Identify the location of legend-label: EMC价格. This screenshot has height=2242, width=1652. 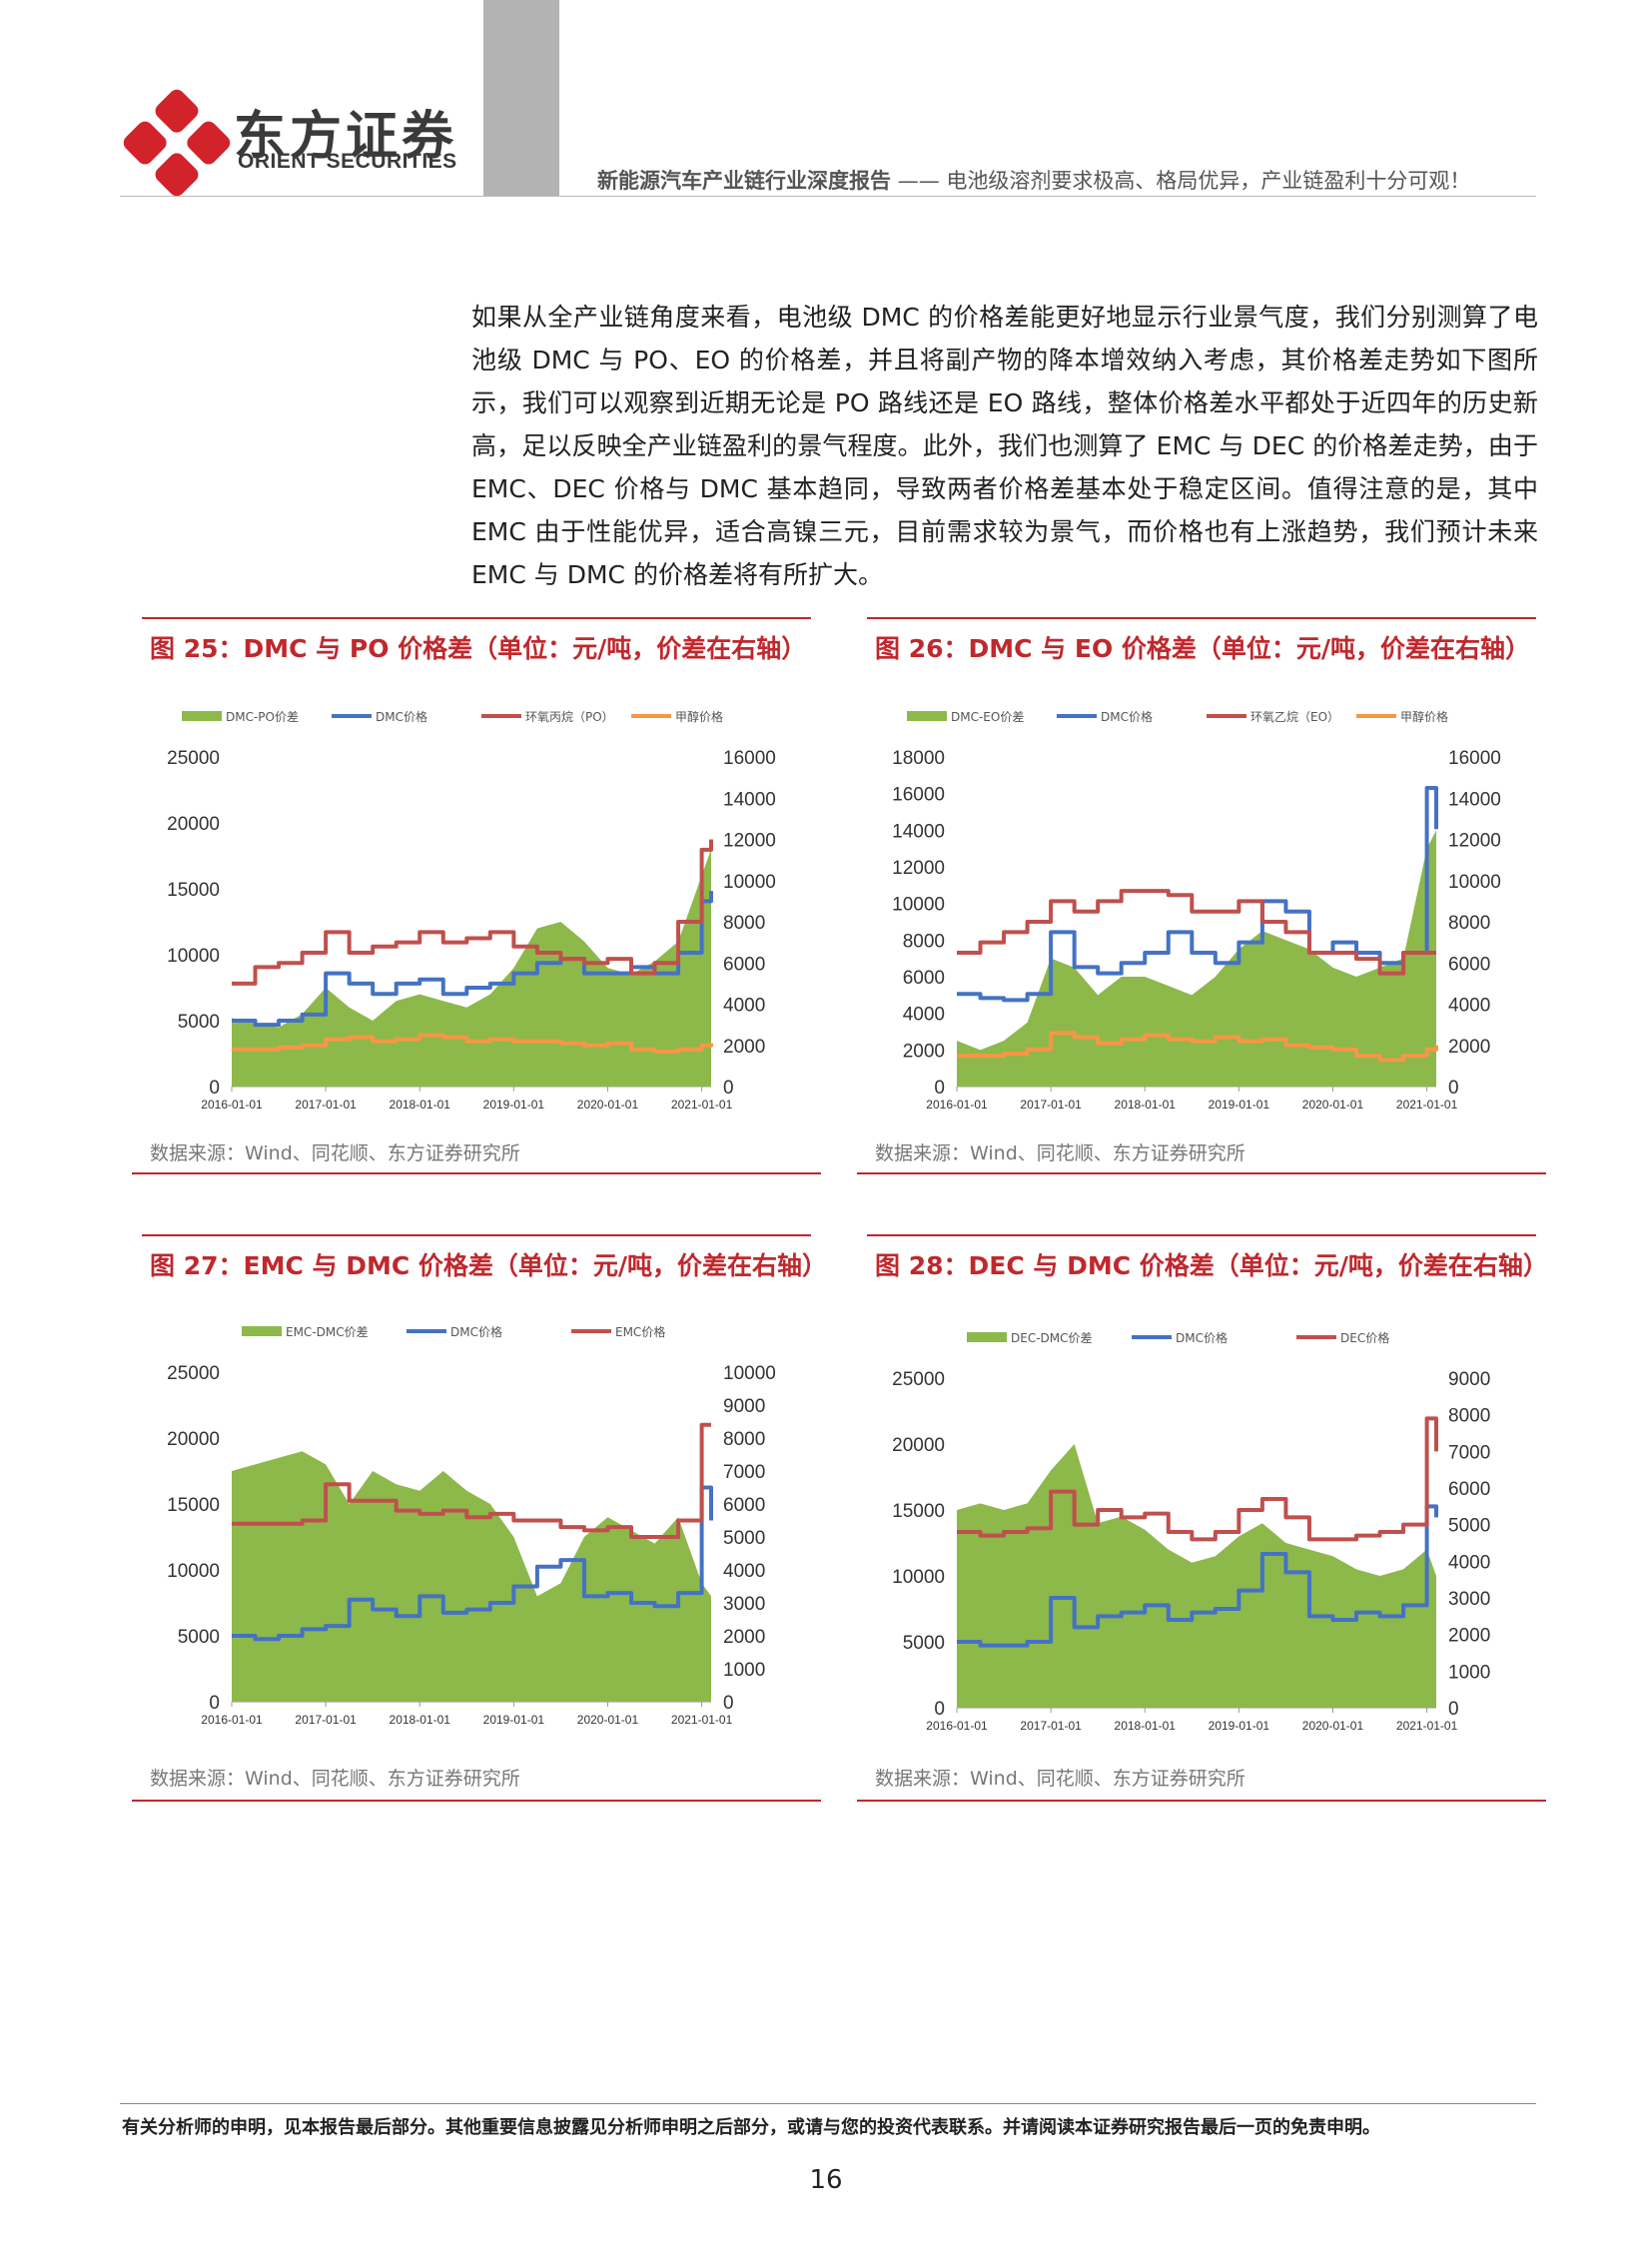
(640, 1331).